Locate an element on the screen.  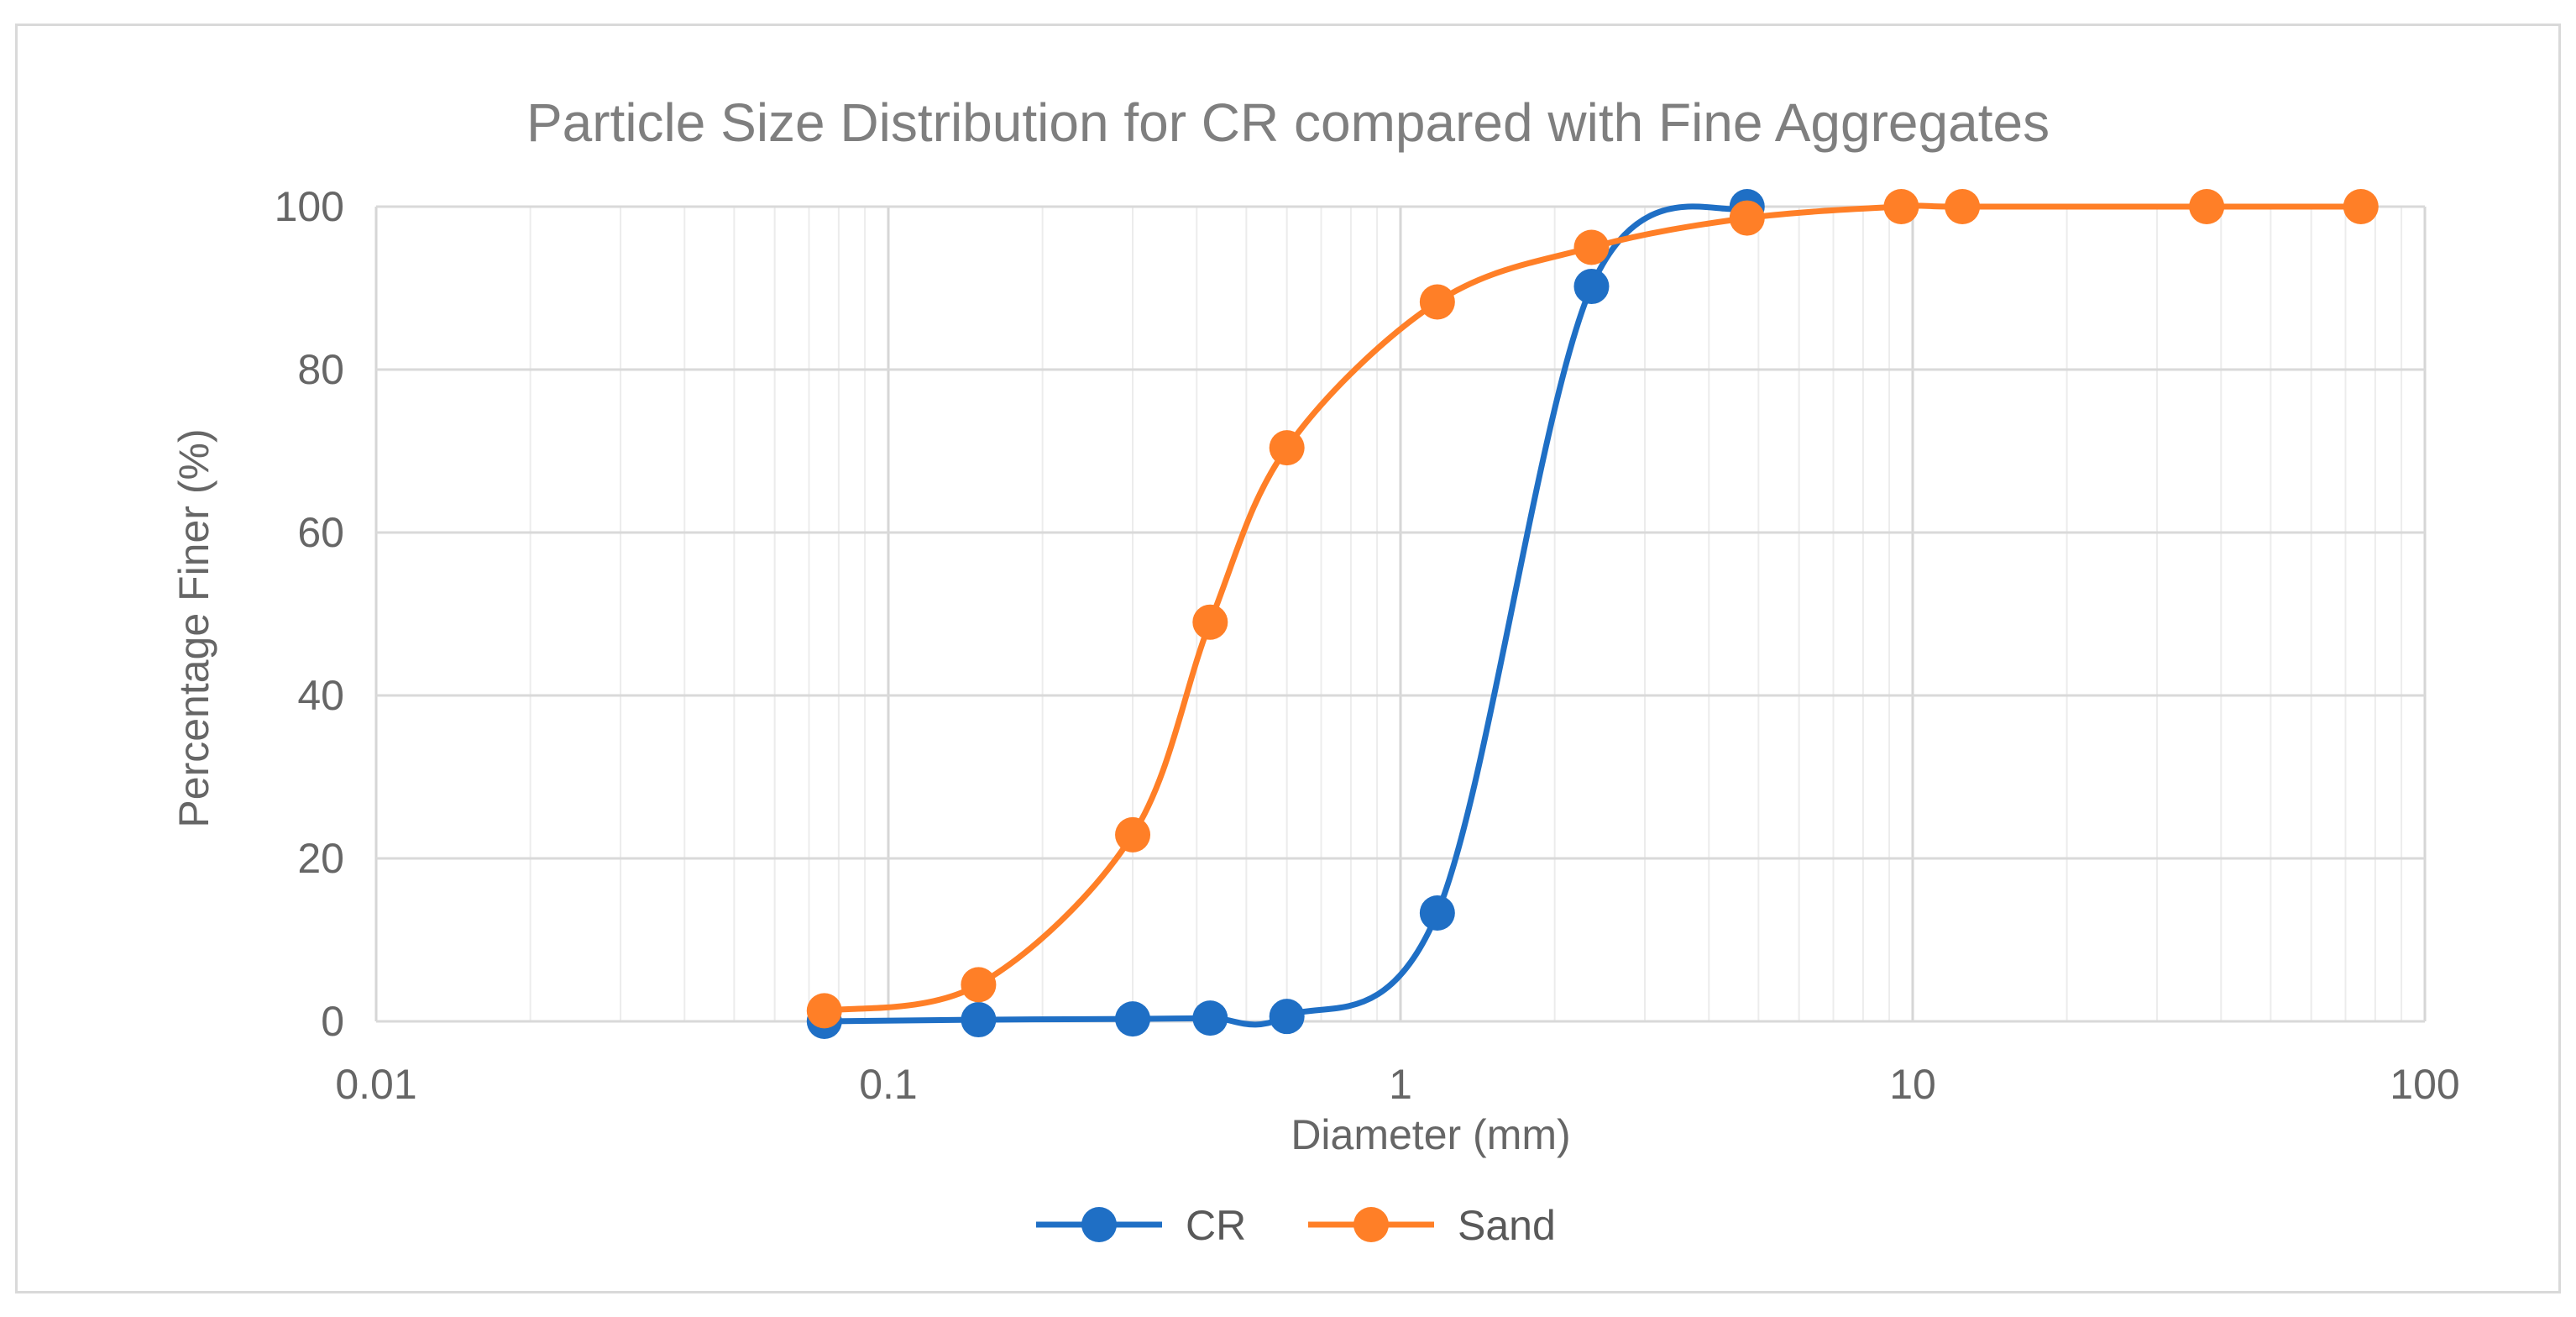
y-tick-label: 80 is located at coordinates (321, 369).